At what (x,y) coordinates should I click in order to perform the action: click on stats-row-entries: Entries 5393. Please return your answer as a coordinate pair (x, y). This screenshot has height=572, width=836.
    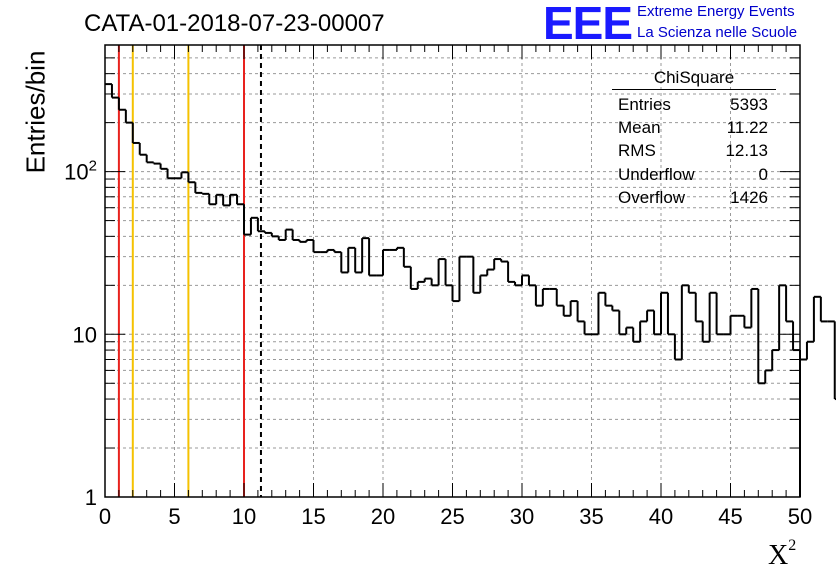
    Looking at the image, I should click on (694, 104).